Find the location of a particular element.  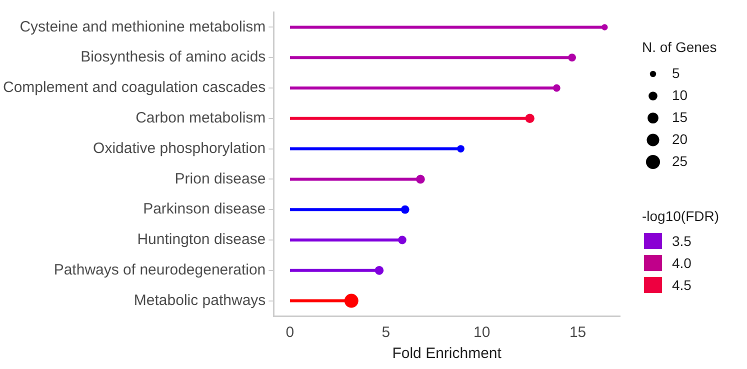

text: 3.5 is located at coordinates (682, 241).